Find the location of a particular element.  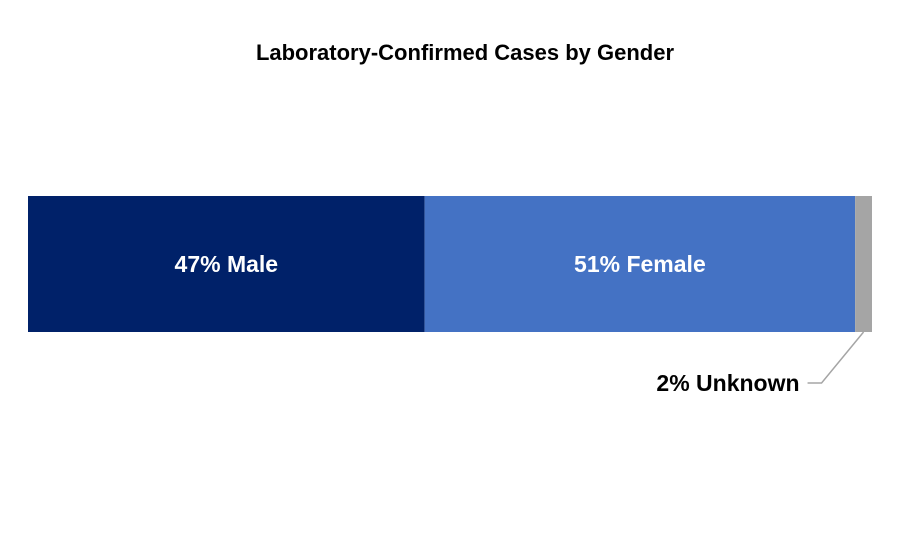

bar-segment-unknown is located at coordinates (863, 264).